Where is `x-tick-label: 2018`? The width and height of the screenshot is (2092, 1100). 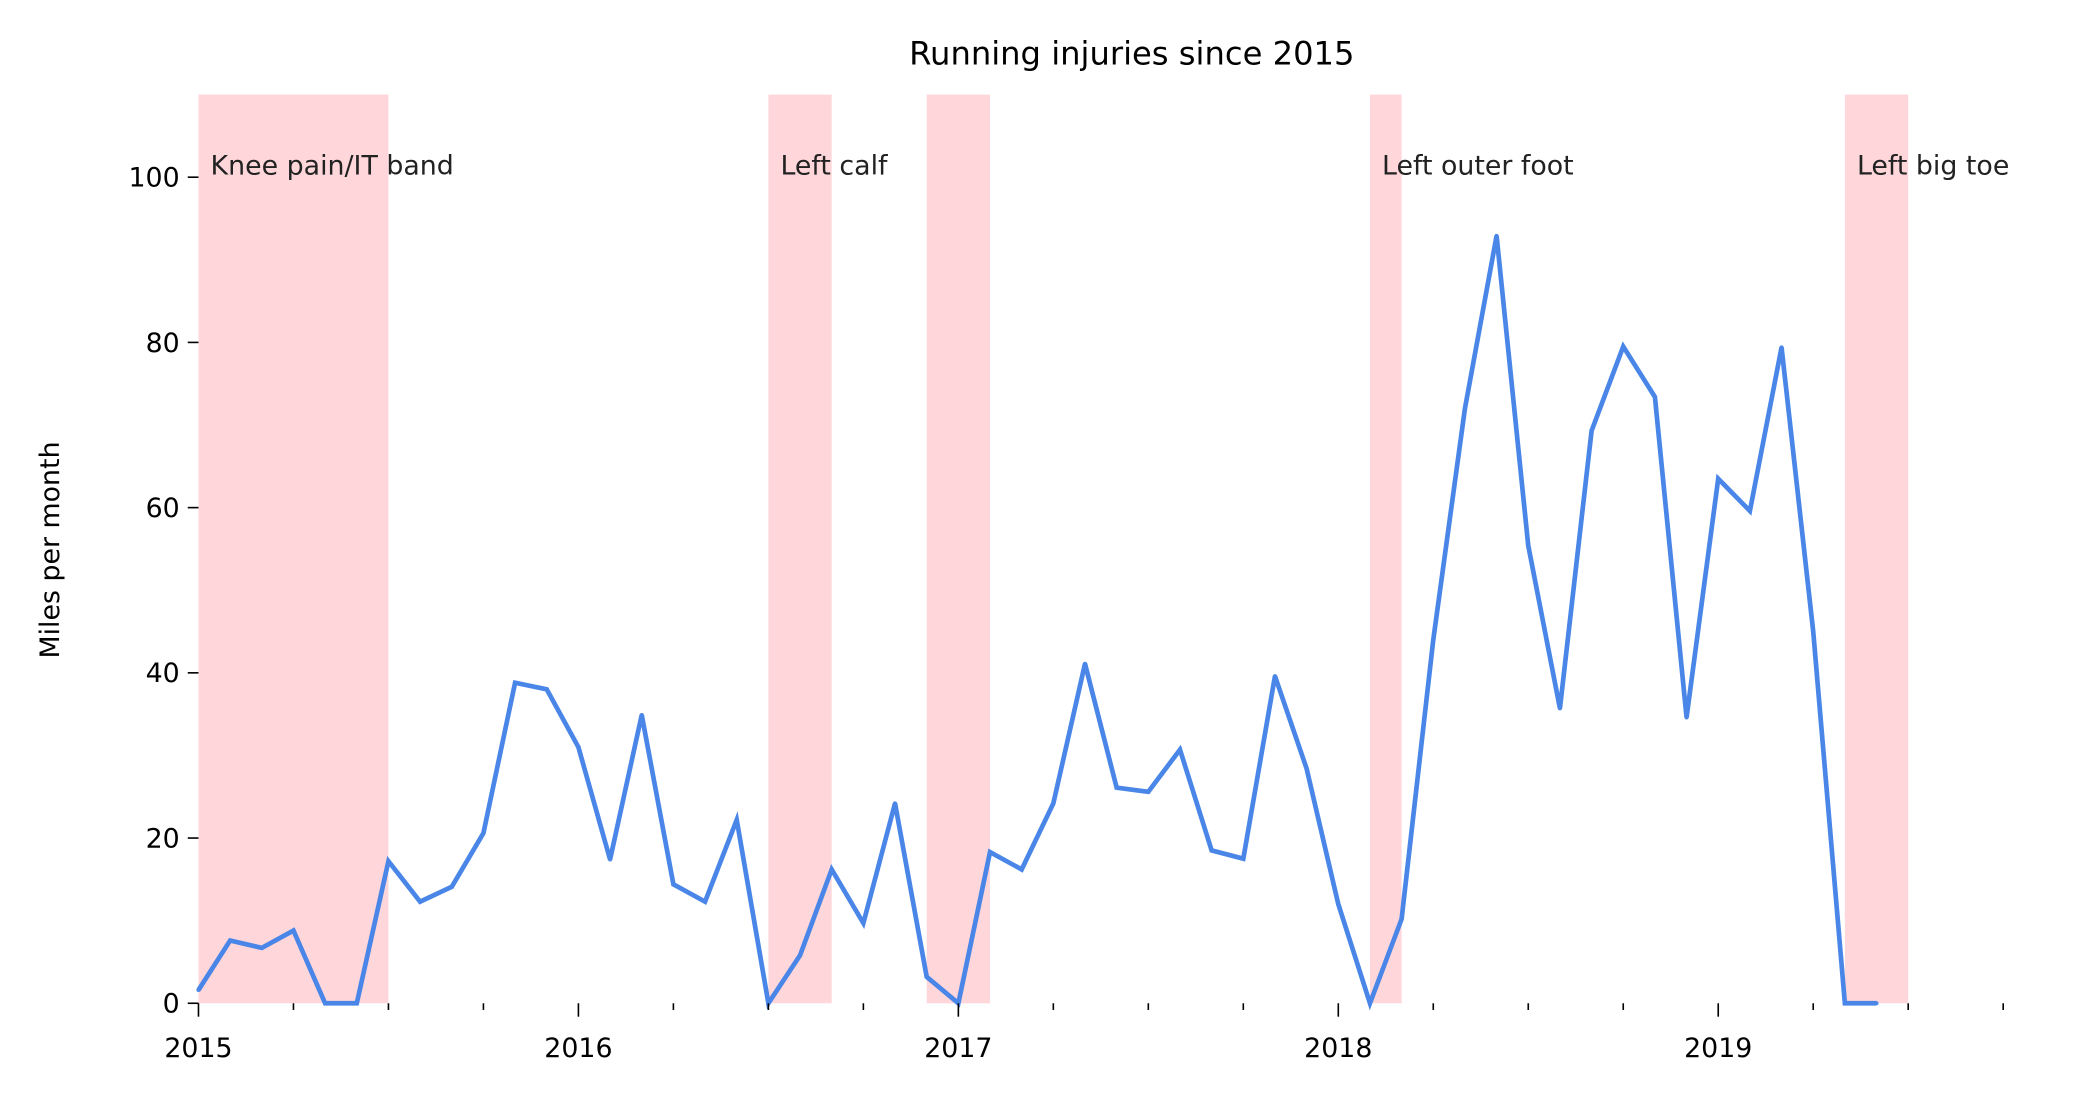 x-tick-label: 2018 is located at coordinates (1338, 1048).